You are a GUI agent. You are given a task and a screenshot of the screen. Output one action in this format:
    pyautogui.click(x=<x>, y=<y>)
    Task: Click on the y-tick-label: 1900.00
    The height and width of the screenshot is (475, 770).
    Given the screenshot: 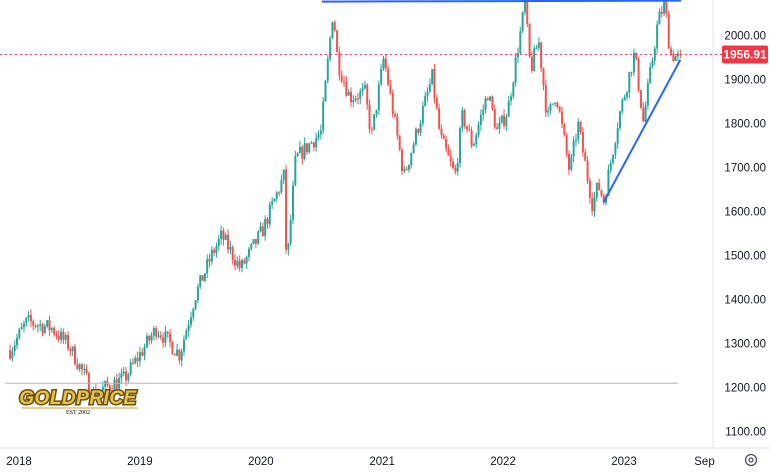 What is the action you would take?
    pyautogui.click(x=745, y=81)
    